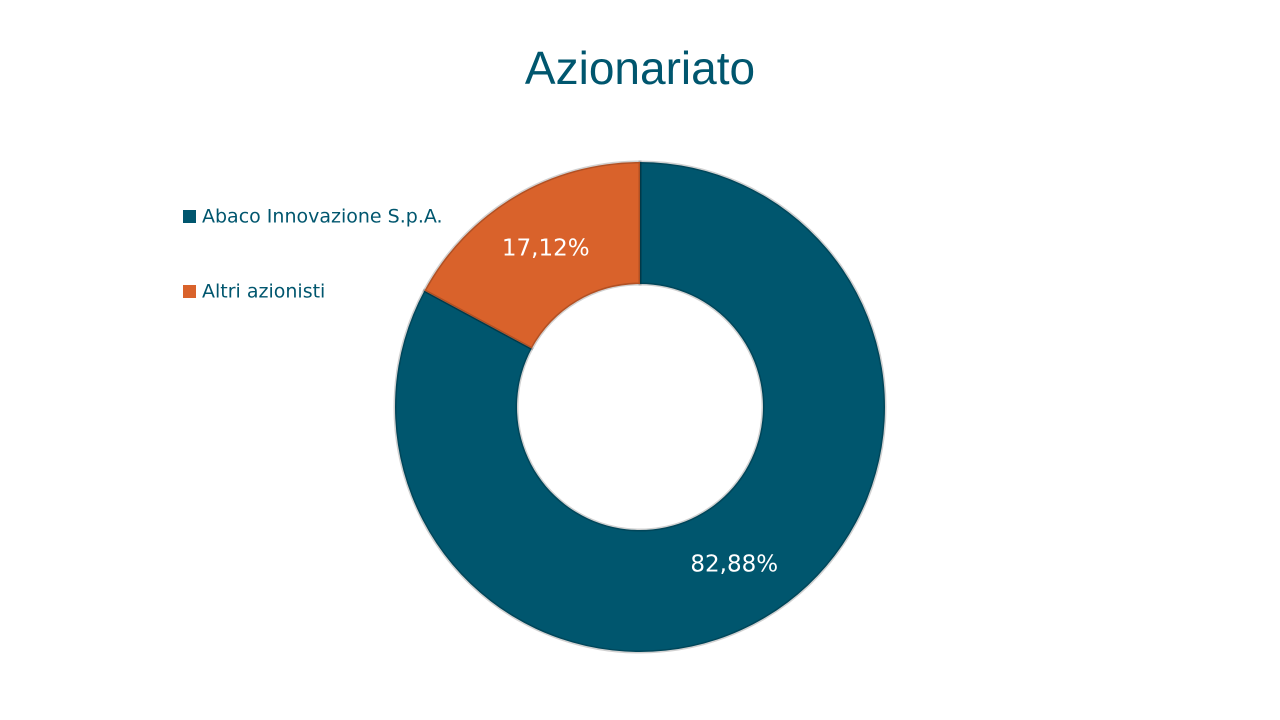 This screenshot has width=1280, height=720. Describe the element at coordinates (640, 68) in the screenshot. I see `chart-title: Azionariato` at that location.